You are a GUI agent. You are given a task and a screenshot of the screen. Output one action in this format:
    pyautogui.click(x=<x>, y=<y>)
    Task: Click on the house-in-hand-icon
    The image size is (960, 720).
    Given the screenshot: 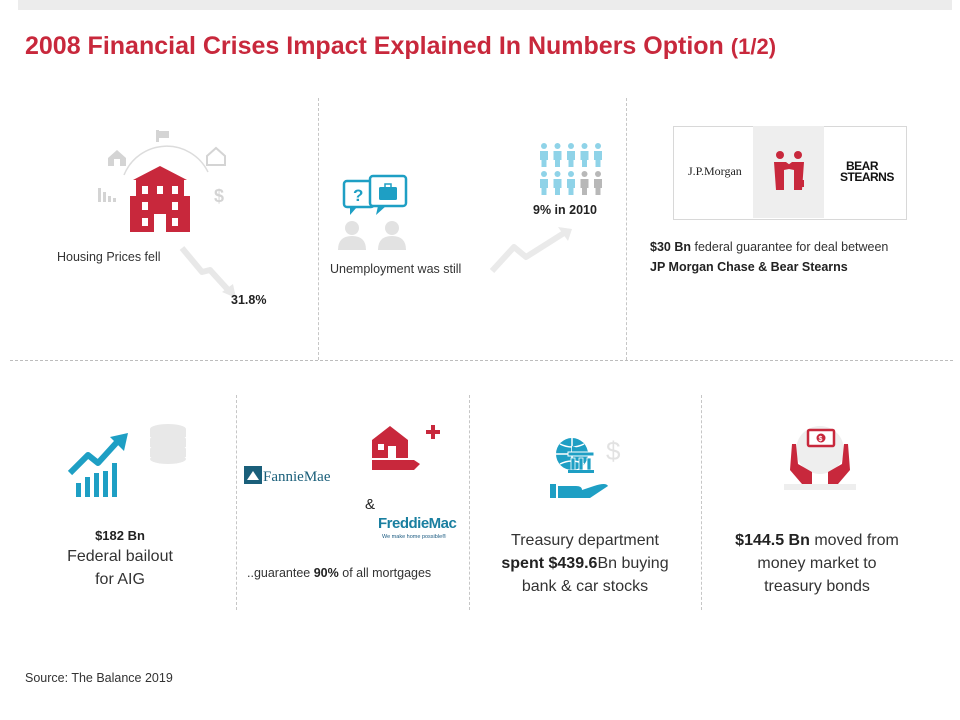 What is the action you would take?
    pyautogui.click(x=406, y=447)
    